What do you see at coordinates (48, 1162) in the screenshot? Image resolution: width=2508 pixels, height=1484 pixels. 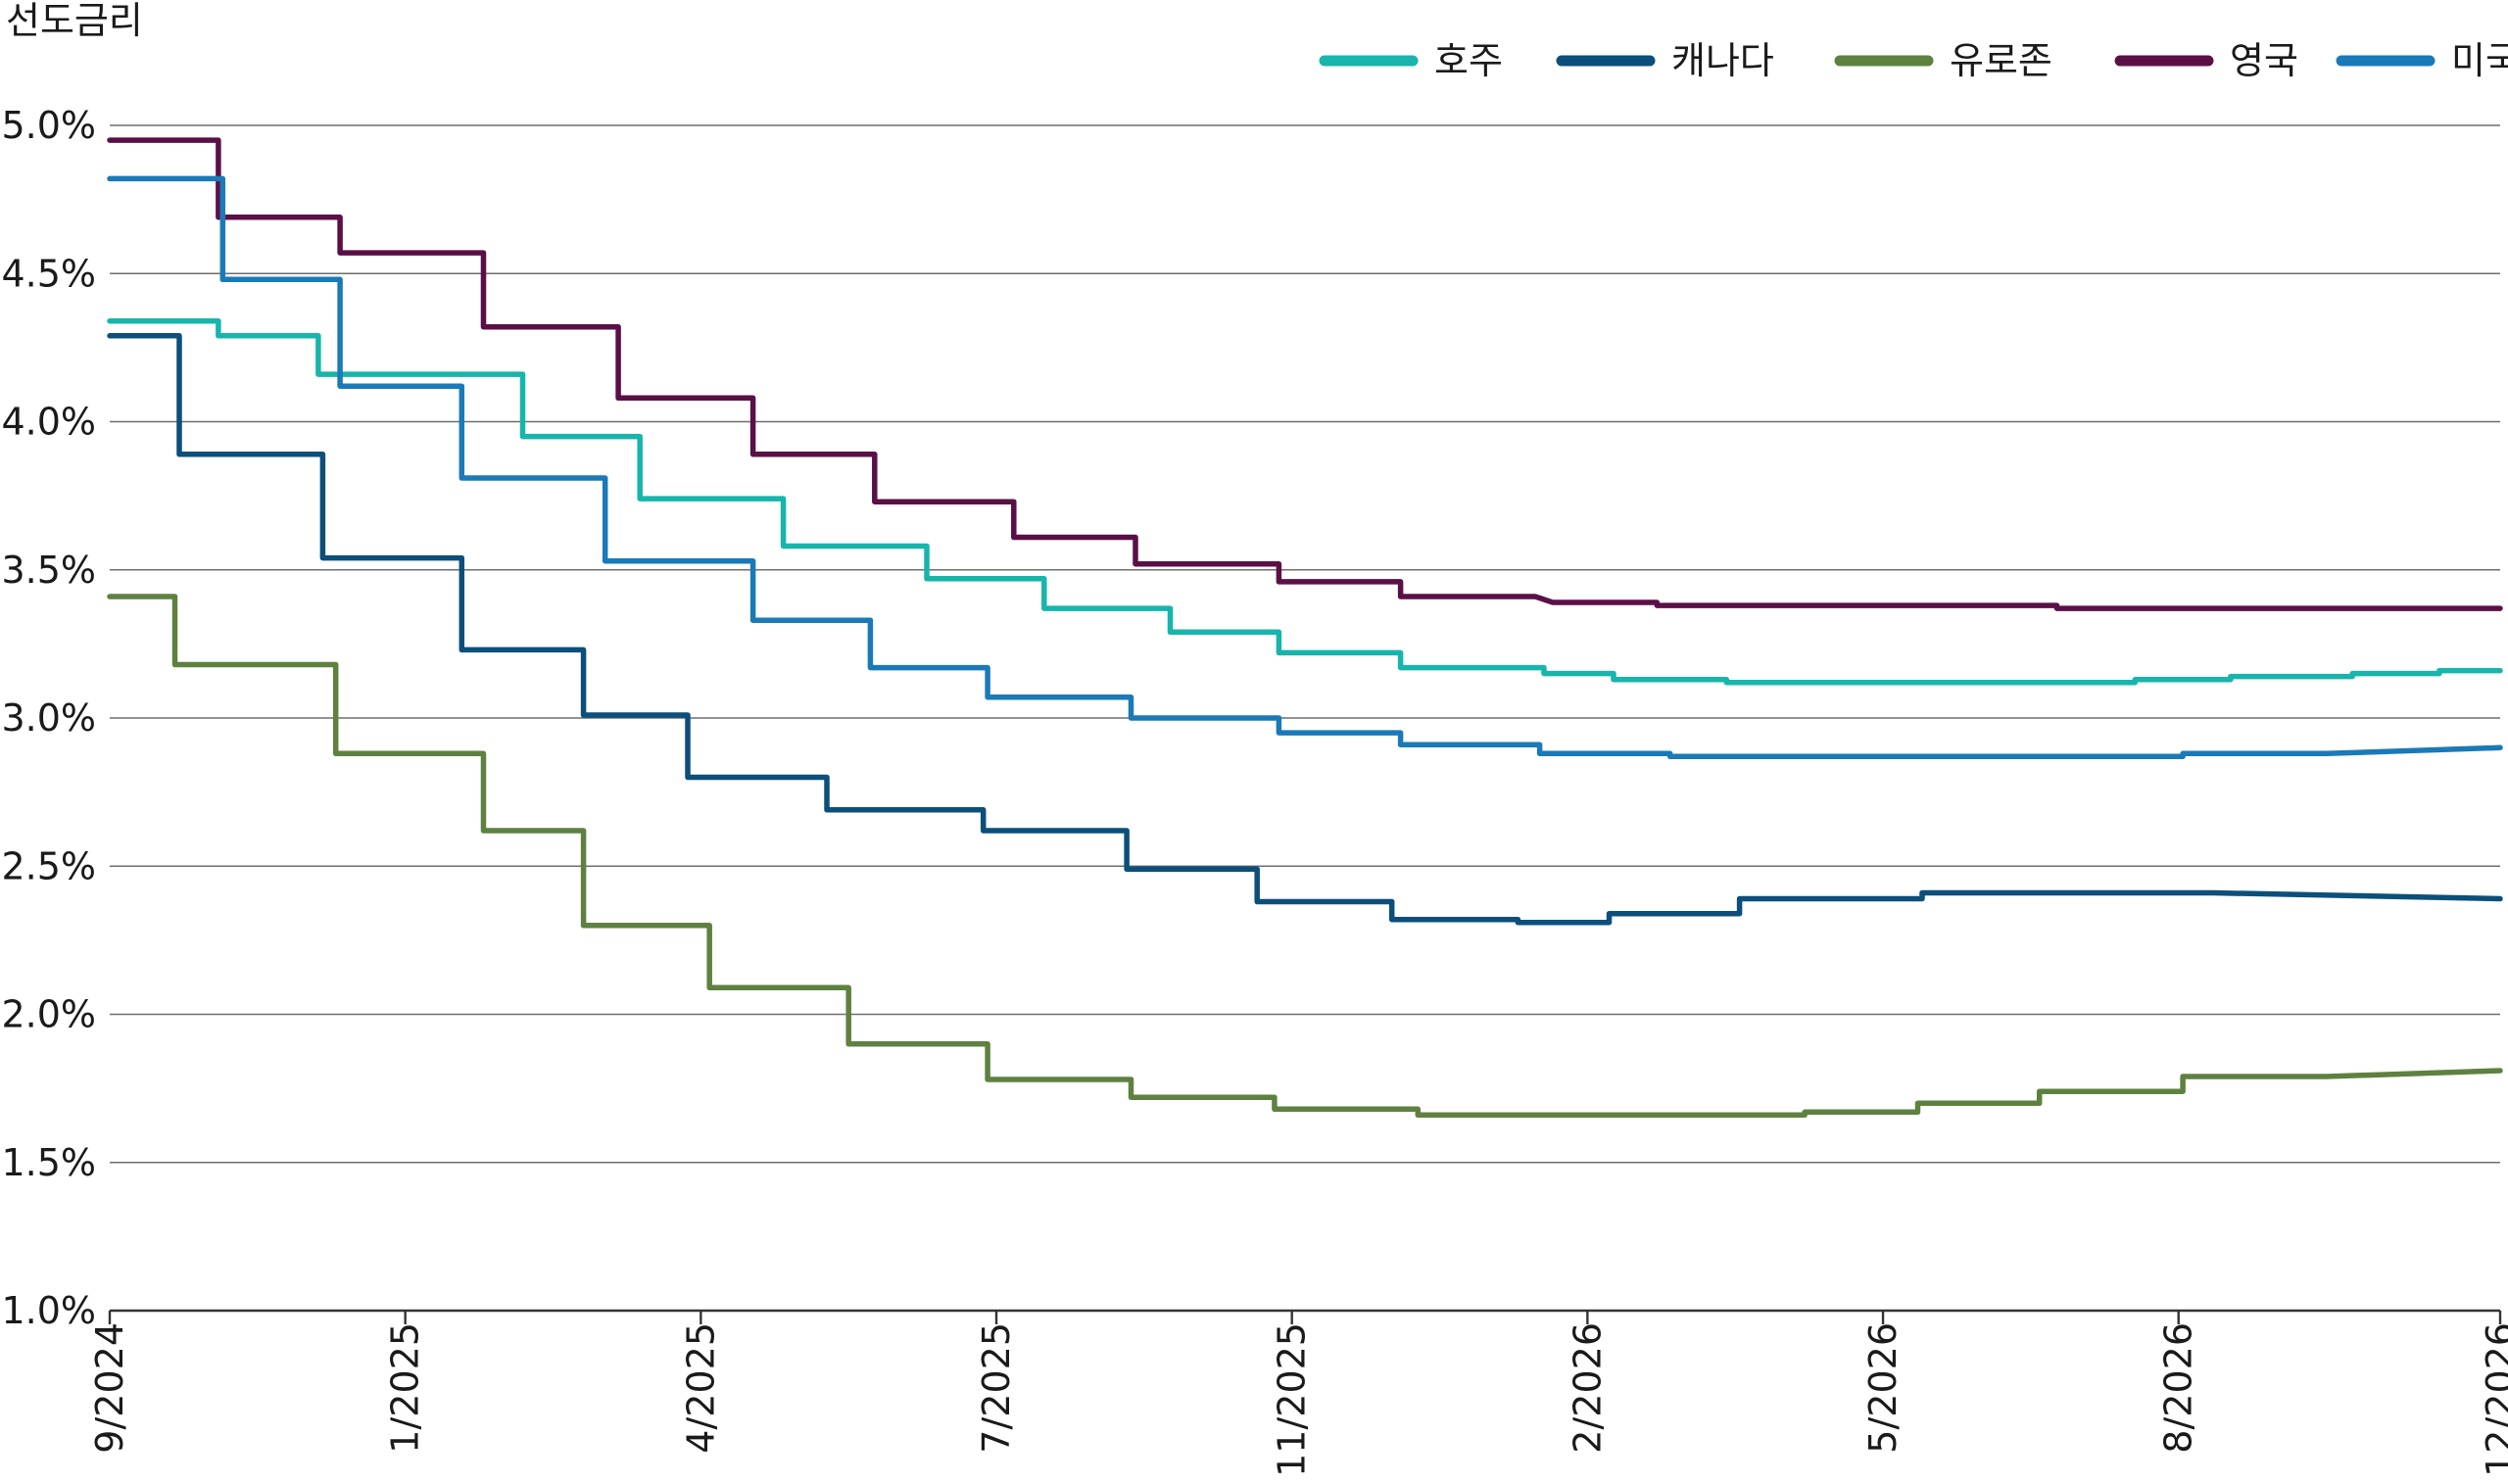 I see `y-tick-label: 1.5%` at bounding box center [48, 1162].